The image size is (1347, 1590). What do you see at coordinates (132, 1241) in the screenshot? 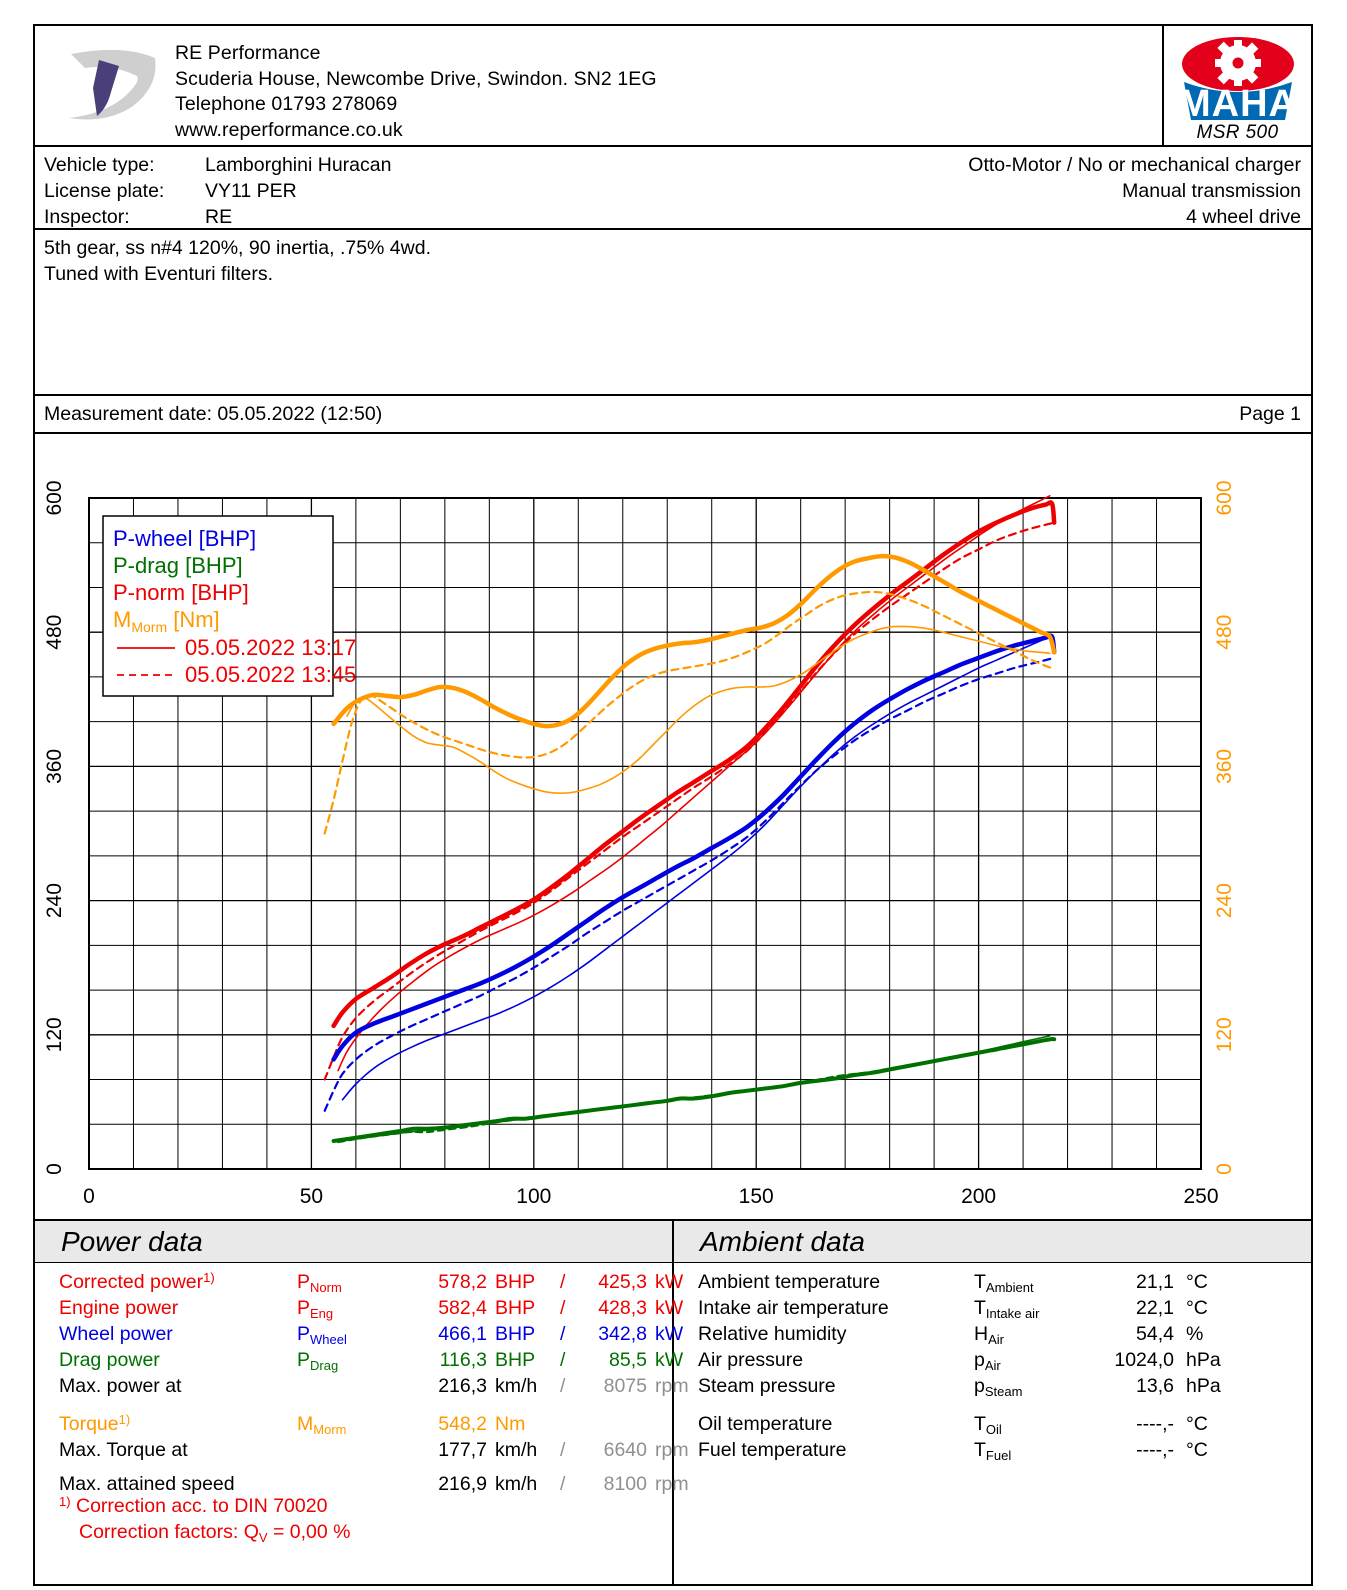
I see `power-data-title-text: Power data` at bounding box center [132, 1241].